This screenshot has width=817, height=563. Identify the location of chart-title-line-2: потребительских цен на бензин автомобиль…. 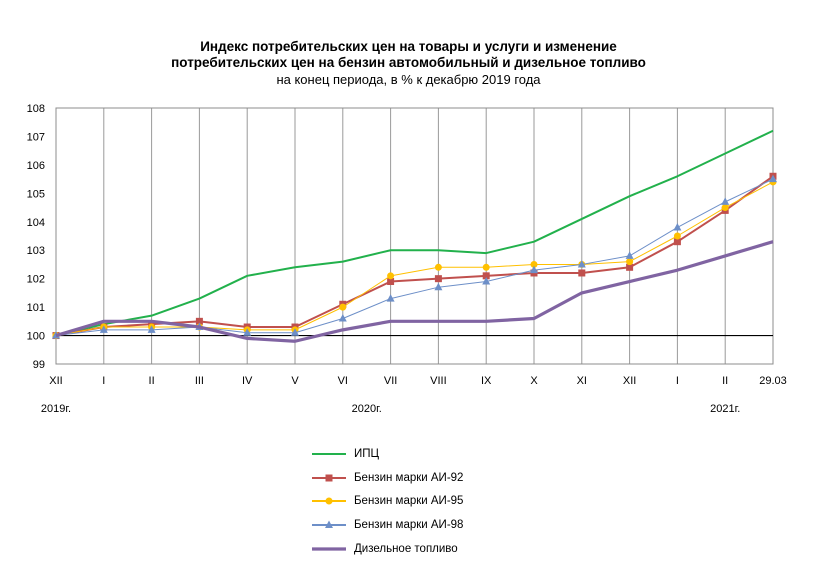
(408, 62).